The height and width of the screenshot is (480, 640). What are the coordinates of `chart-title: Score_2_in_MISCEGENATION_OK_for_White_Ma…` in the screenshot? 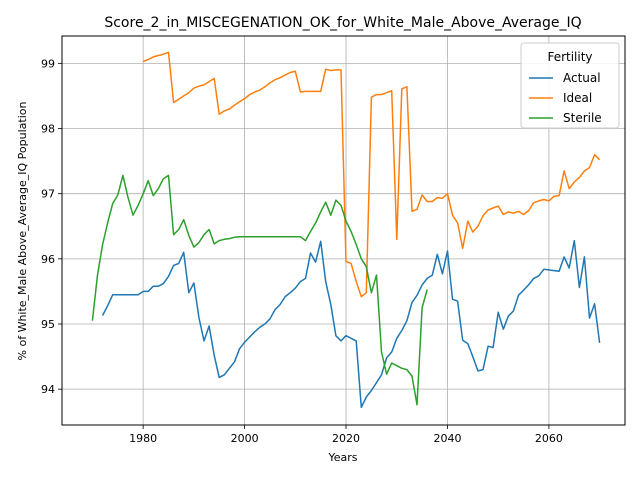 It's located at (342, 23).